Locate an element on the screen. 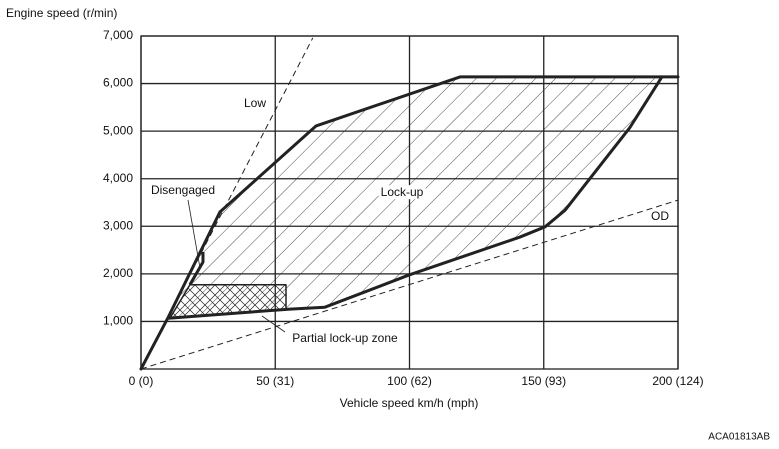 Image resolution: width=779 pixels, height=449 pixels. y-tick-label: 7,000 is located at coordinates (118, 35).